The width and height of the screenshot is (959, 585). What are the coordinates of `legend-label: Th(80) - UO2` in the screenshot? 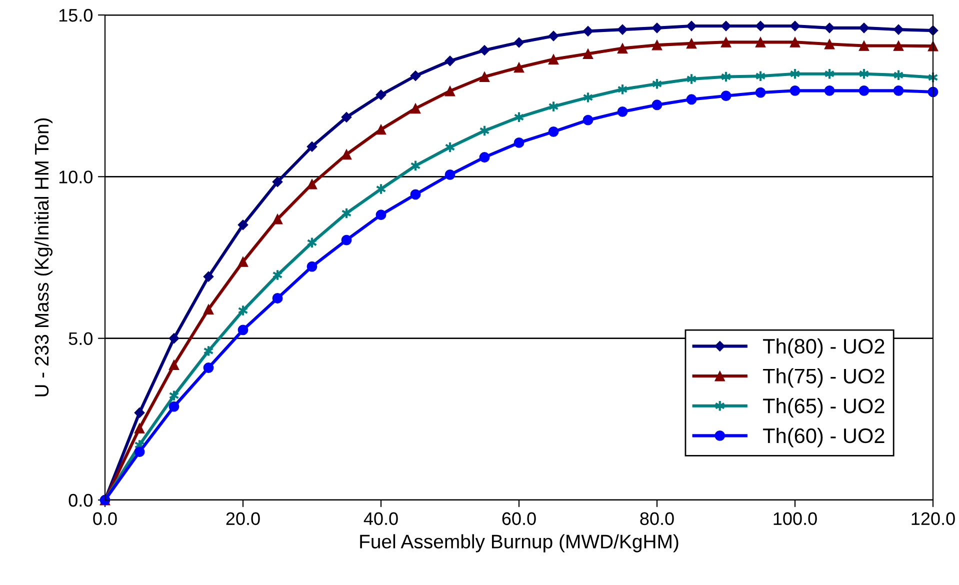 It's located at (823, 348).